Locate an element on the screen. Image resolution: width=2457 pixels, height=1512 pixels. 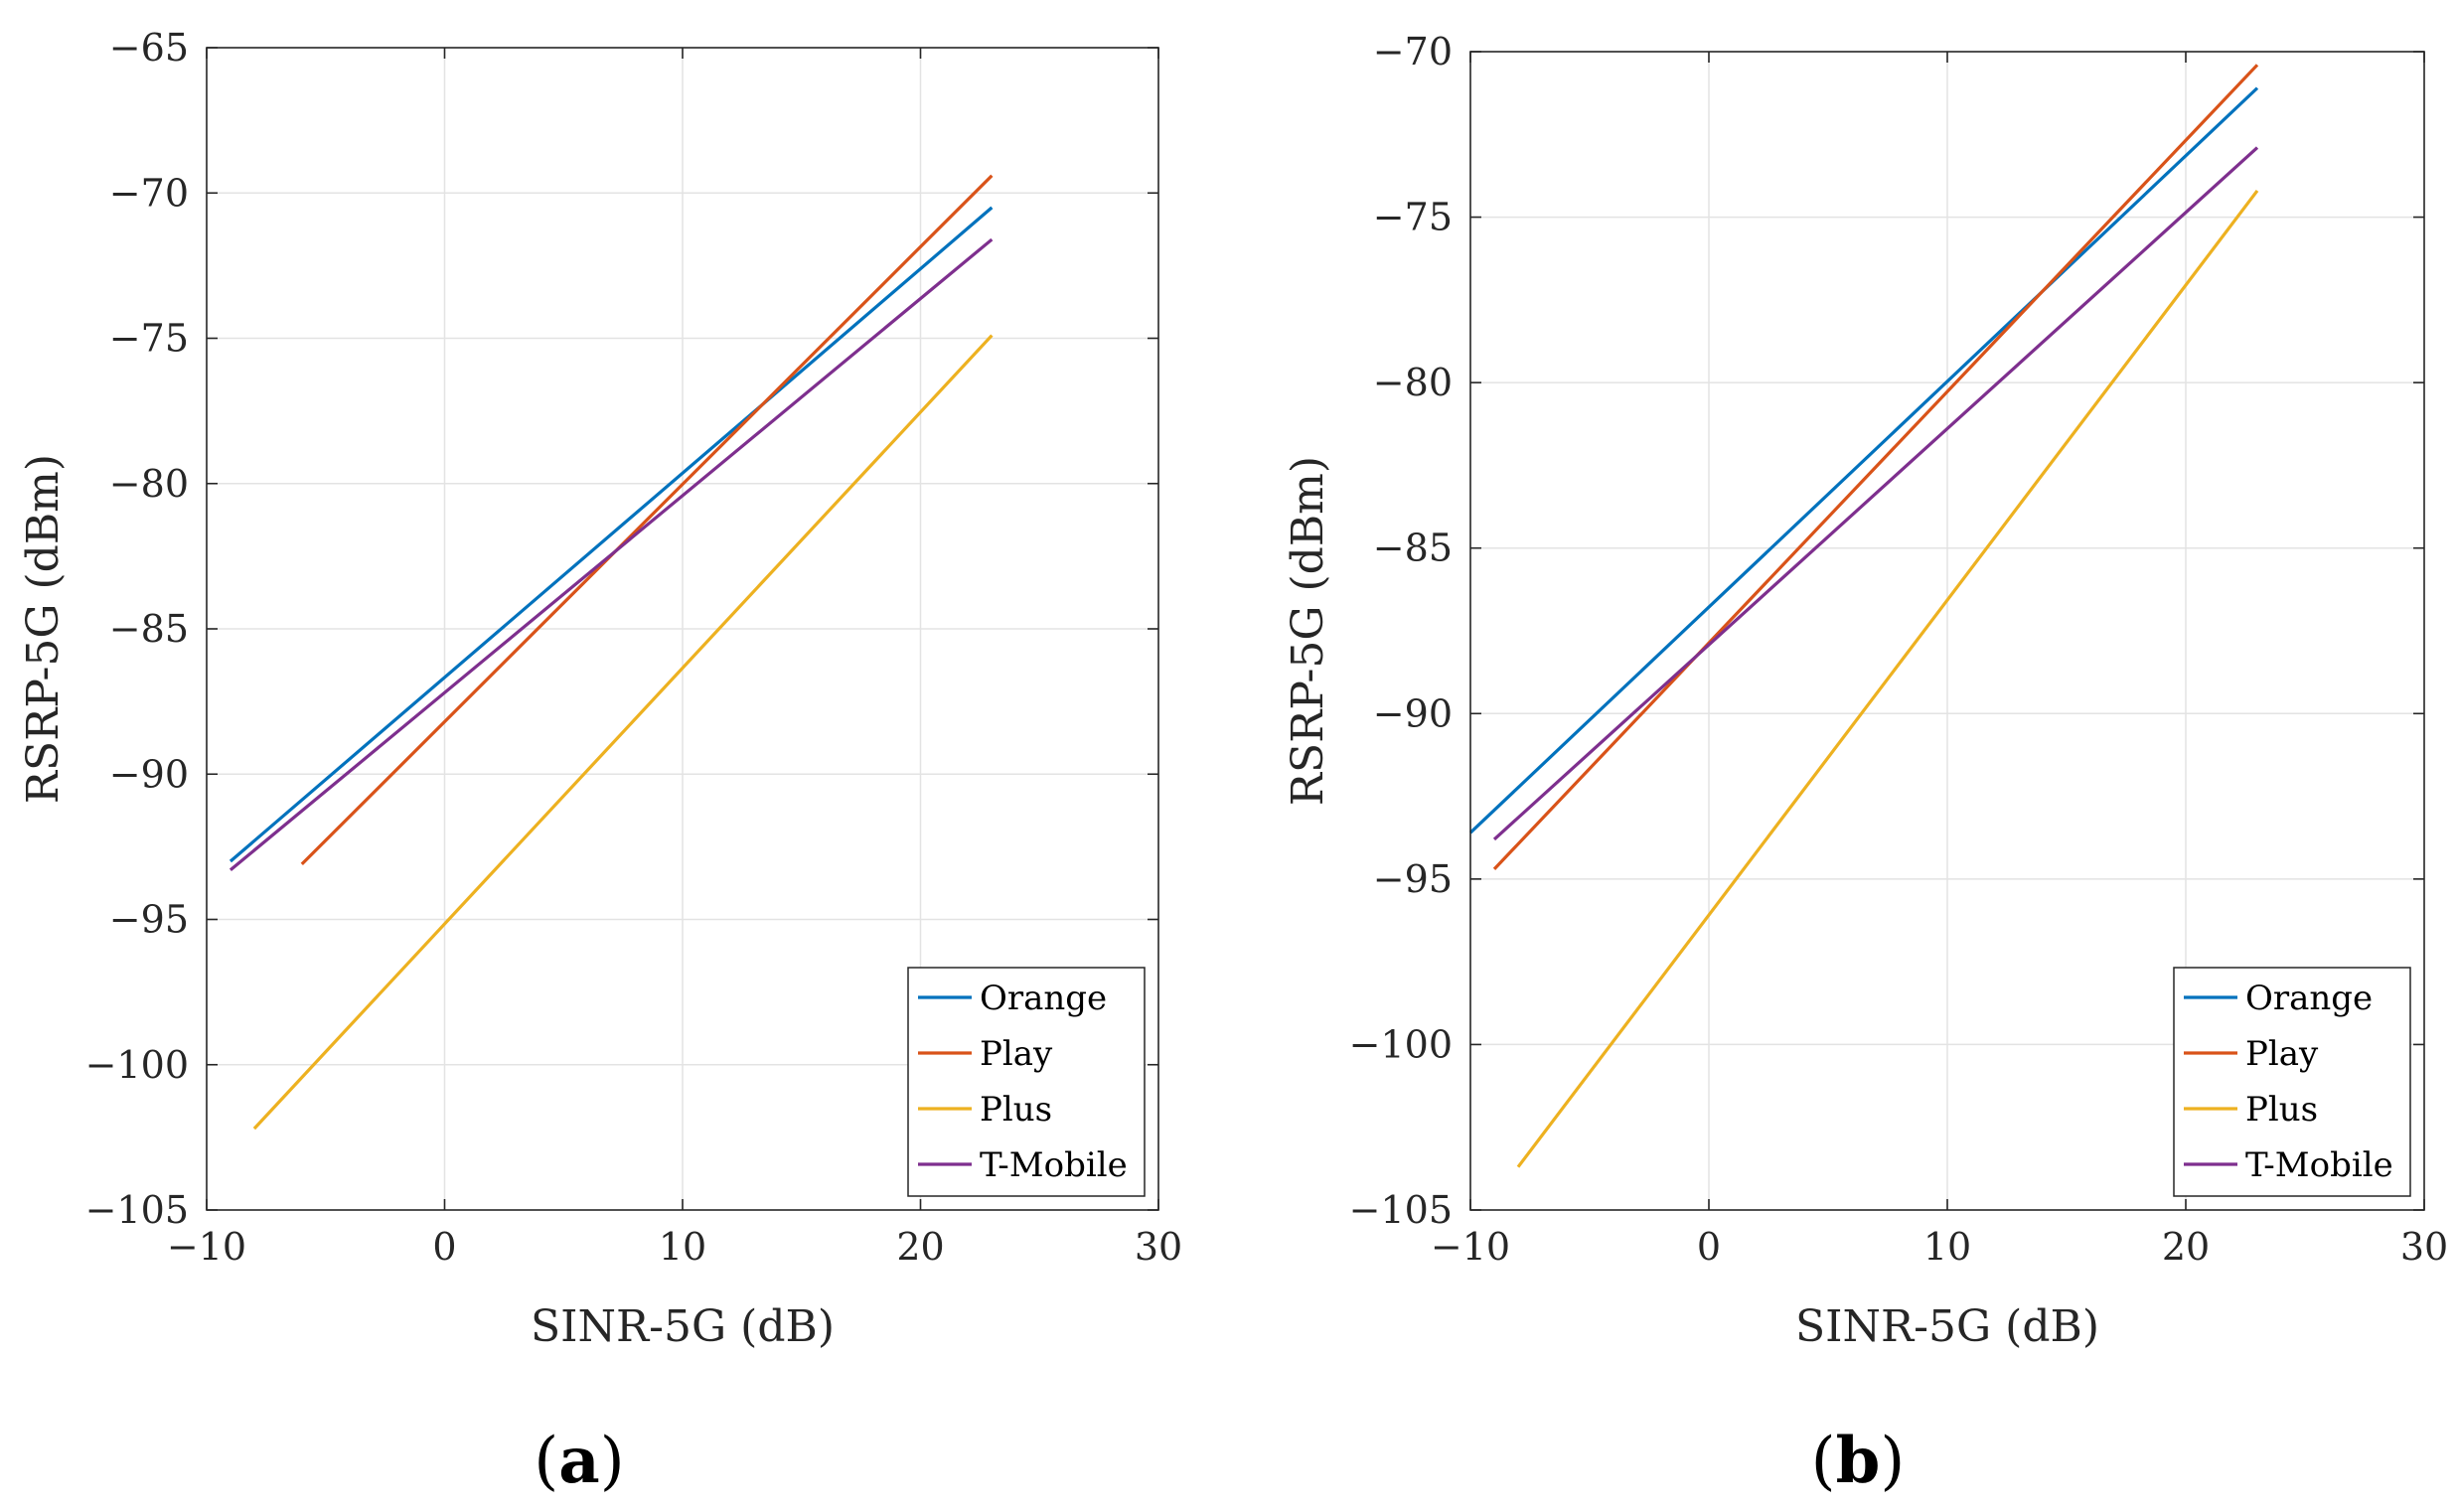
panel-label: (a) is located at coordinates (579, 1461).